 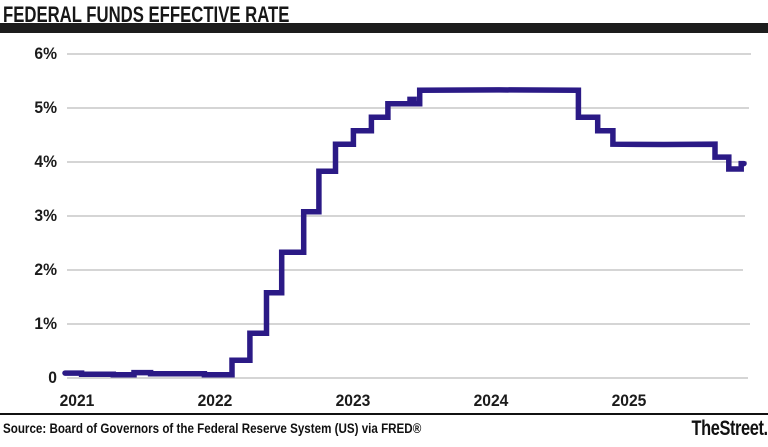 What do you see at coordinates (629, 400) in the screenshot?
I see `x-tick-label: 2025` at bounding box center [629, 400].